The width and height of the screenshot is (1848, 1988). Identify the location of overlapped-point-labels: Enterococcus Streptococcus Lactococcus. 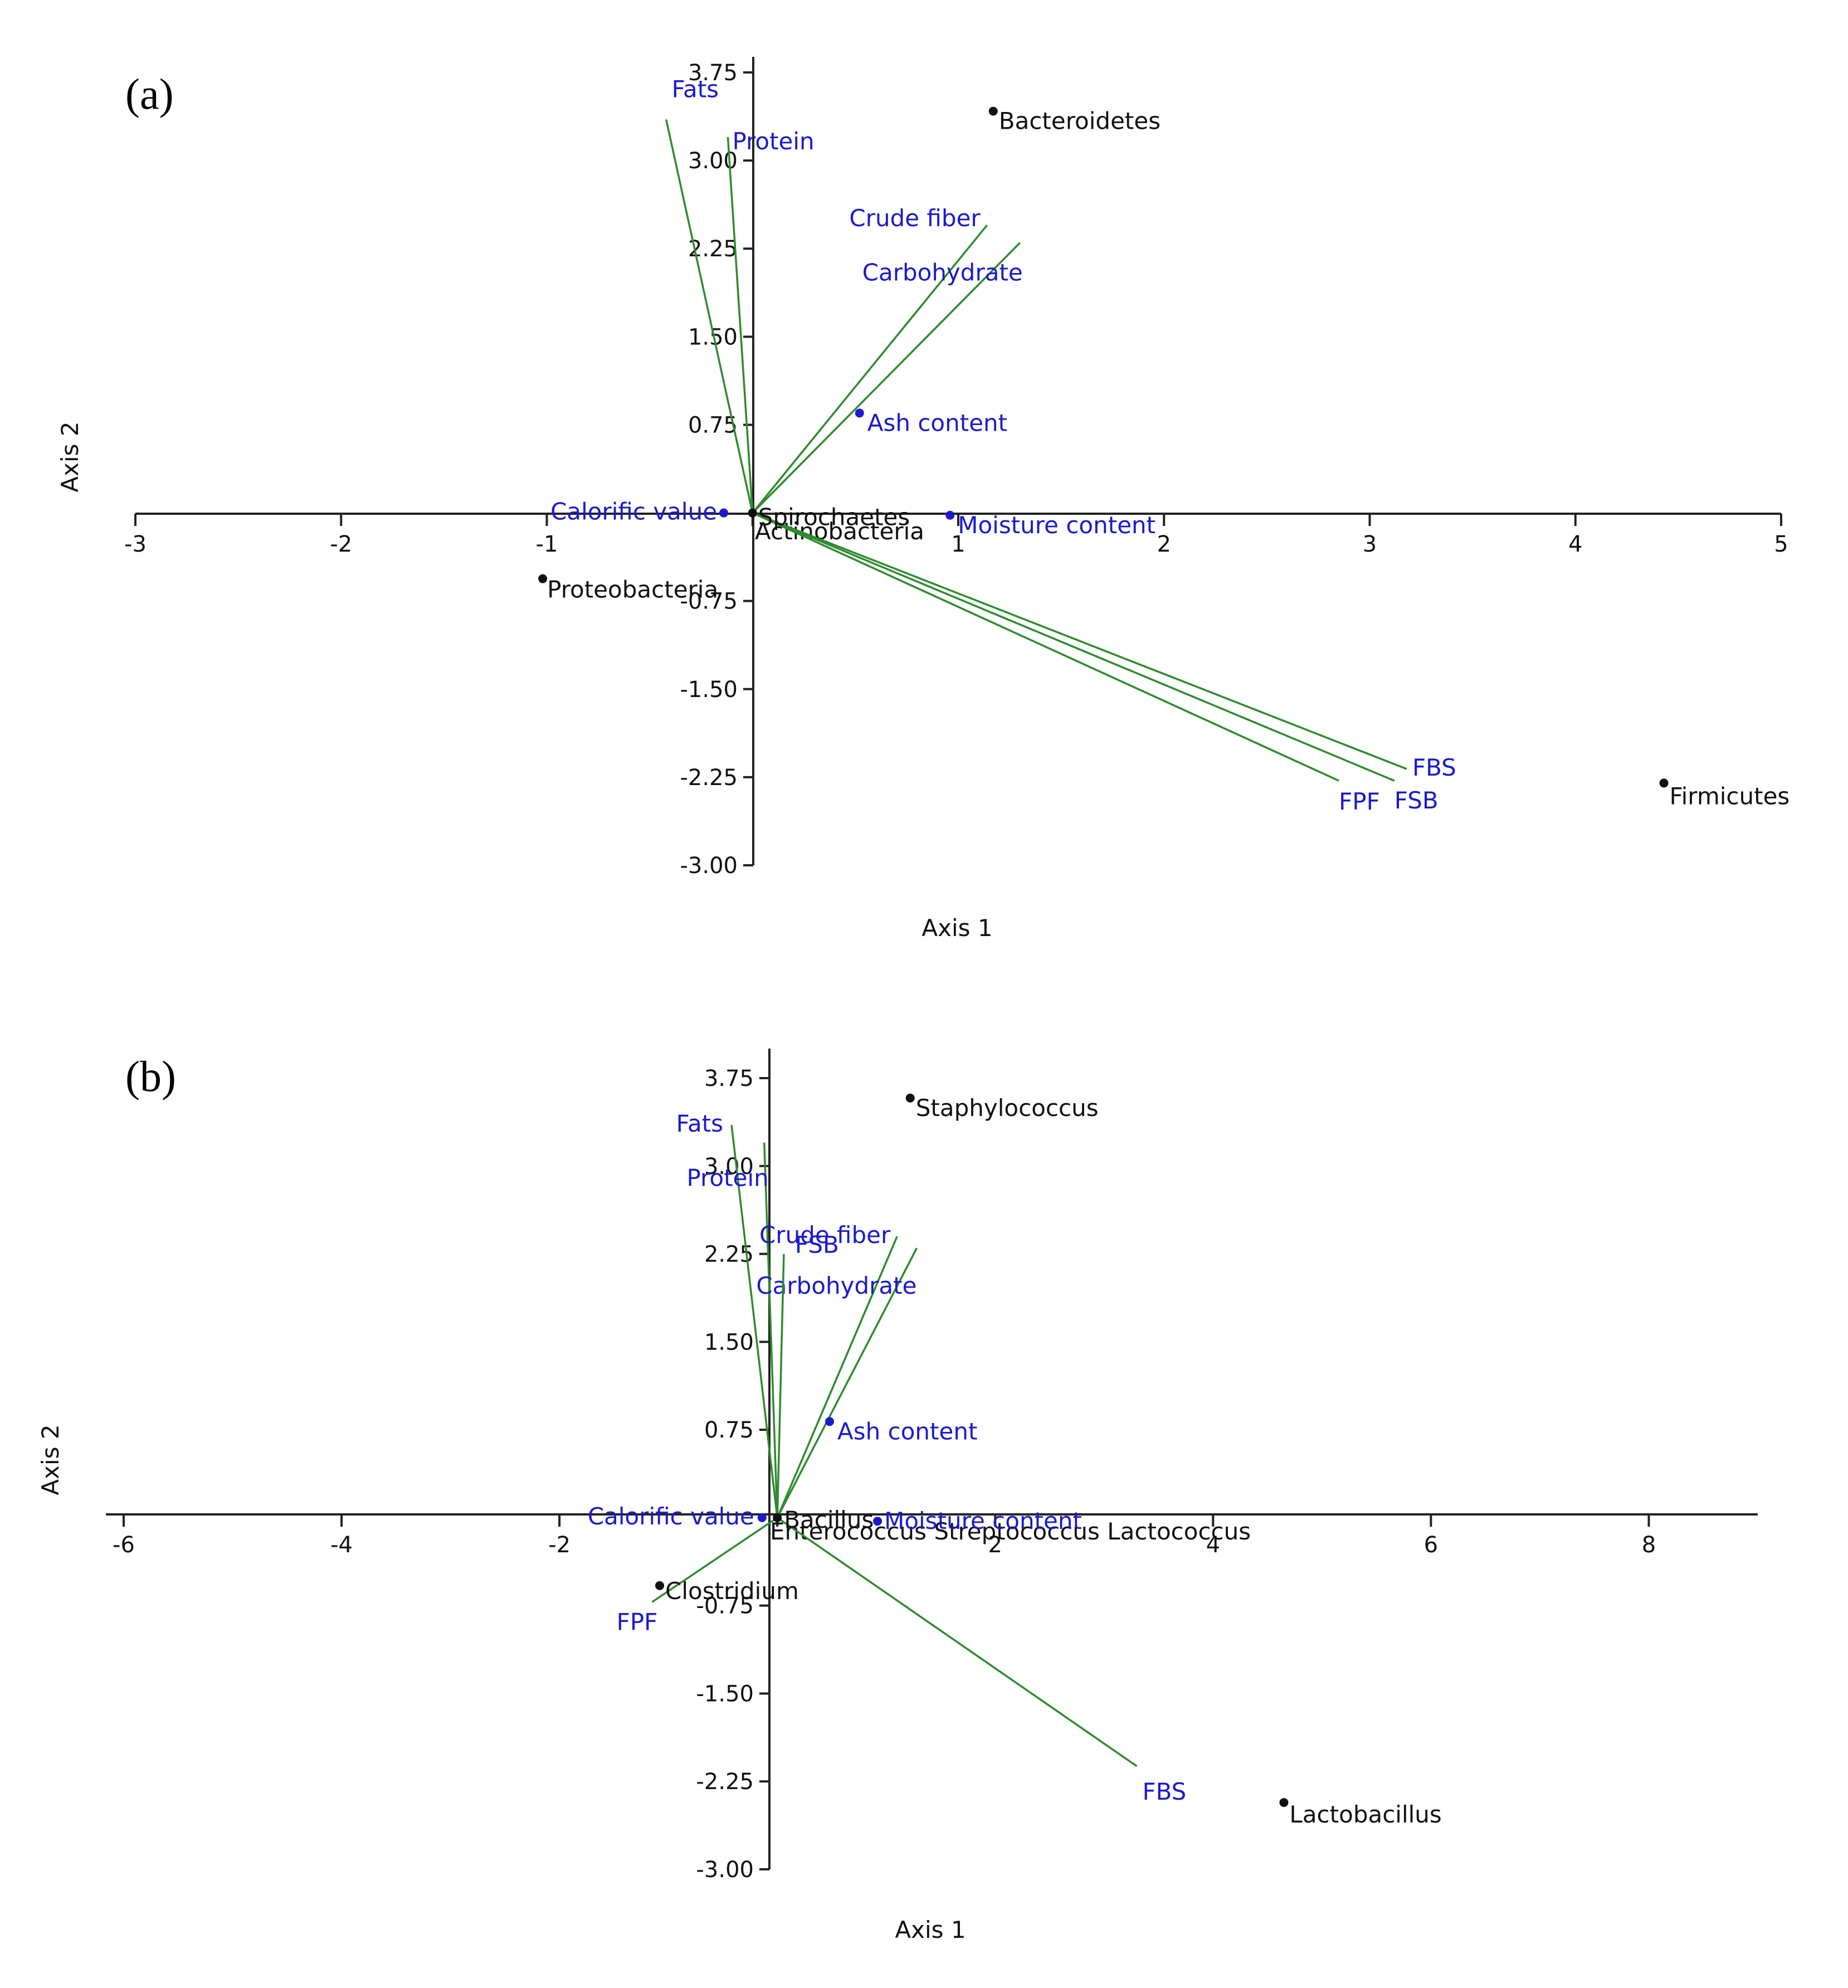
(1010, 1531).